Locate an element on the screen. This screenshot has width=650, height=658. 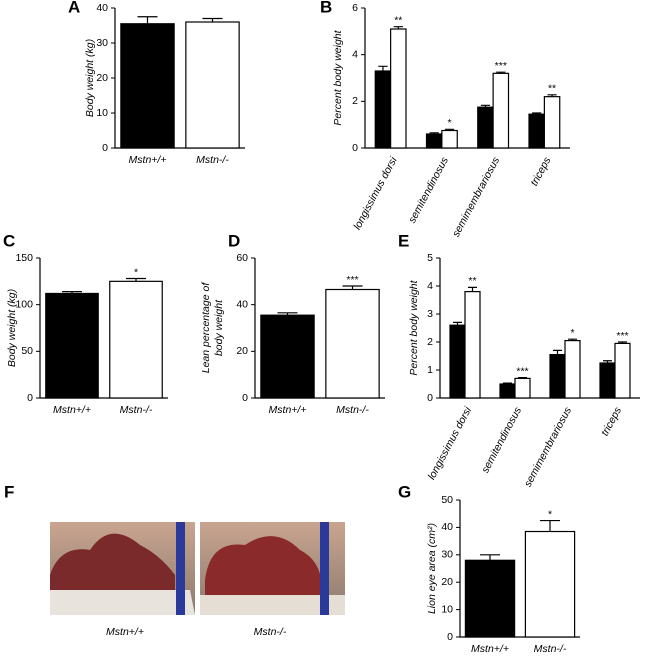
y-tick-label: 2 is located at coordinates (430, 342).